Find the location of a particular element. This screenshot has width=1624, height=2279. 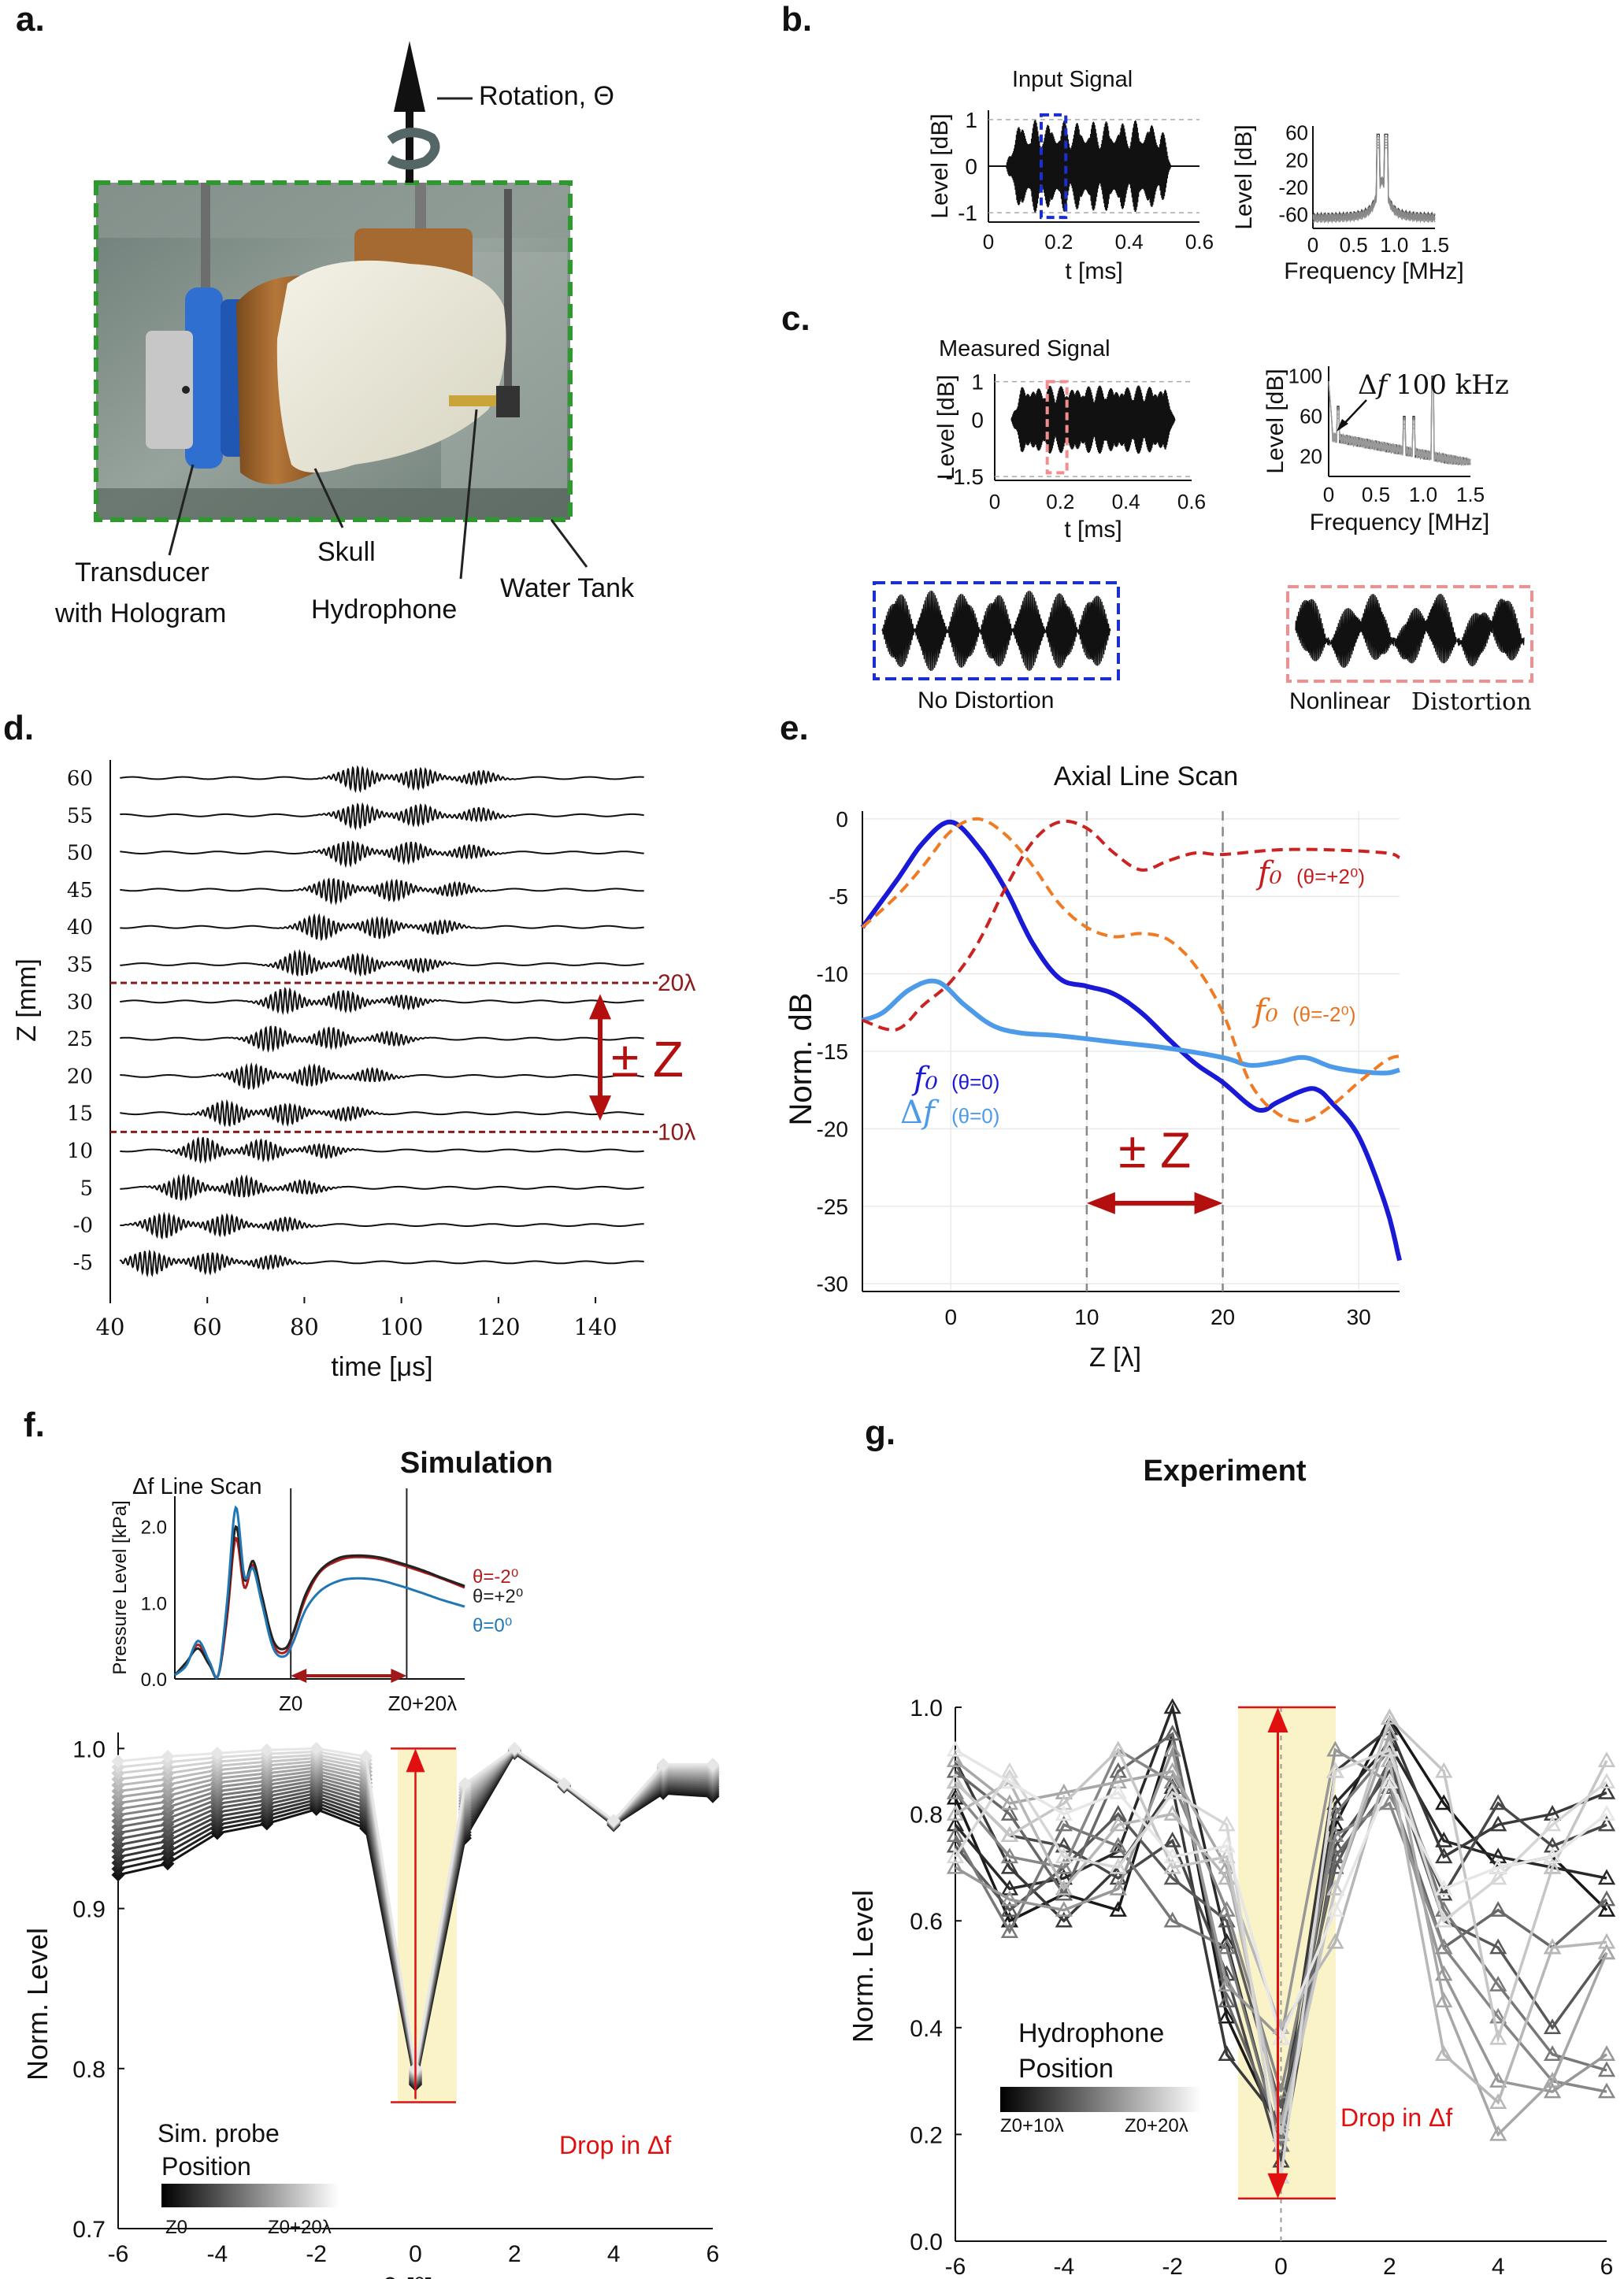

x-axis-label: t [ms] is located at coordinates (1093, 530).